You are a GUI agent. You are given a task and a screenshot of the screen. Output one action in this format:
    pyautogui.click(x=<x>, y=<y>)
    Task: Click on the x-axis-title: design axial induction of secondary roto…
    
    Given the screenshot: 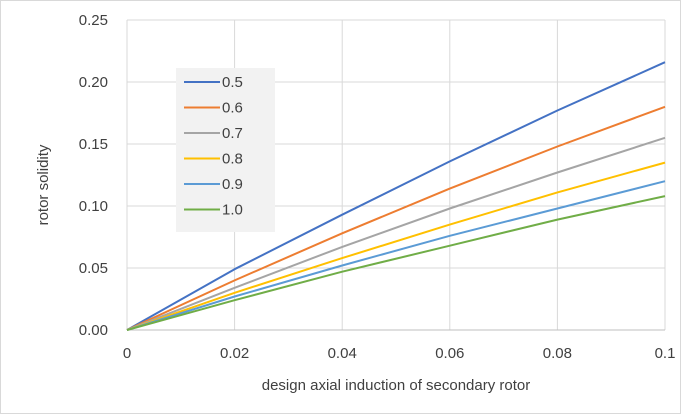 What is the action you would take?
    pyautogui.click(x=396, y=385)
    